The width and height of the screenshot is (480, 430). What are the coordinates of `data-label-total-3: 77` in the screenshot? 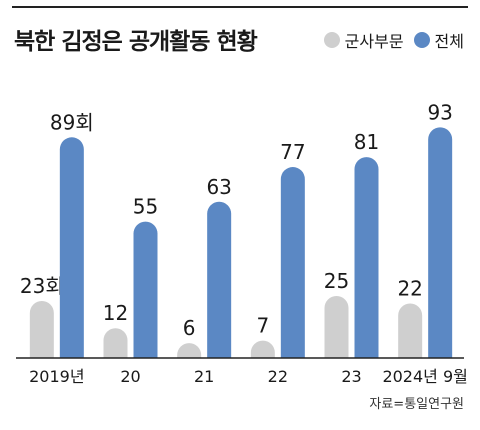 It's located at (292, 152).